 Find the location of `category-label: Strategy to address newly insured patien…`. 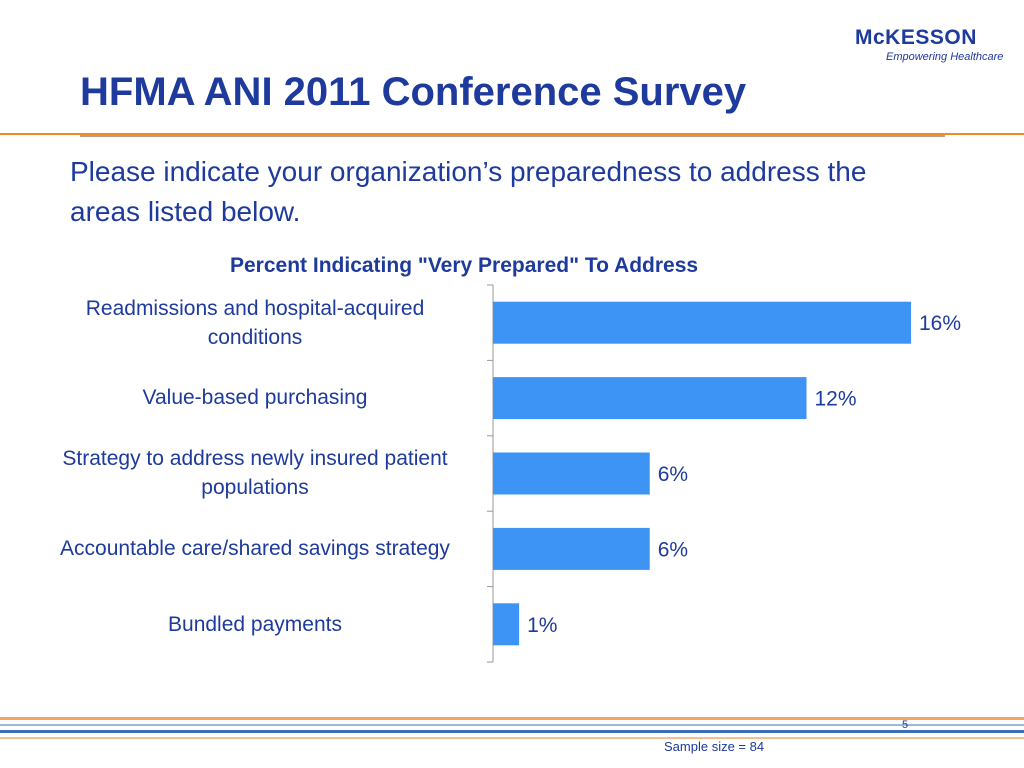

category-label: Strategy to address newly insured patien… is located at coordinates (255, 473).